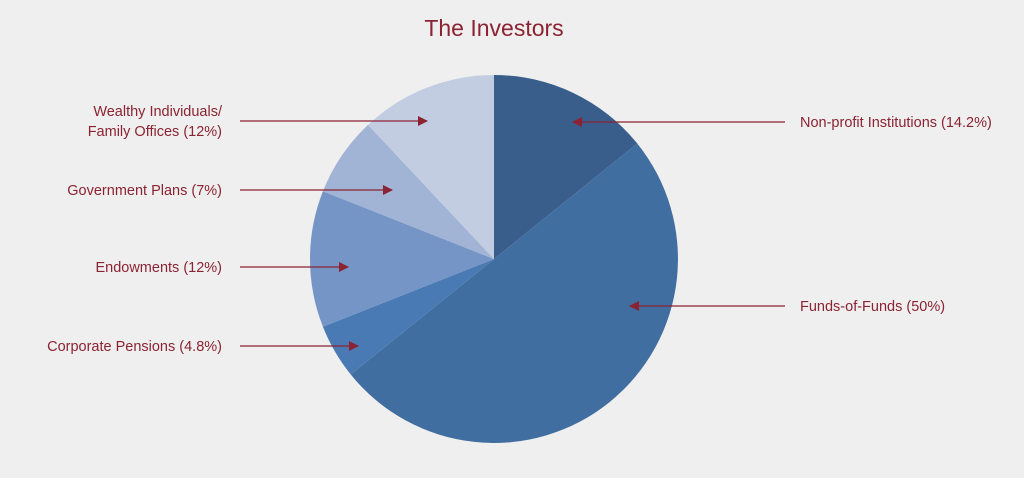  I want to click on slice-label: Funds-of-Funds (50%), so click(872, 307).